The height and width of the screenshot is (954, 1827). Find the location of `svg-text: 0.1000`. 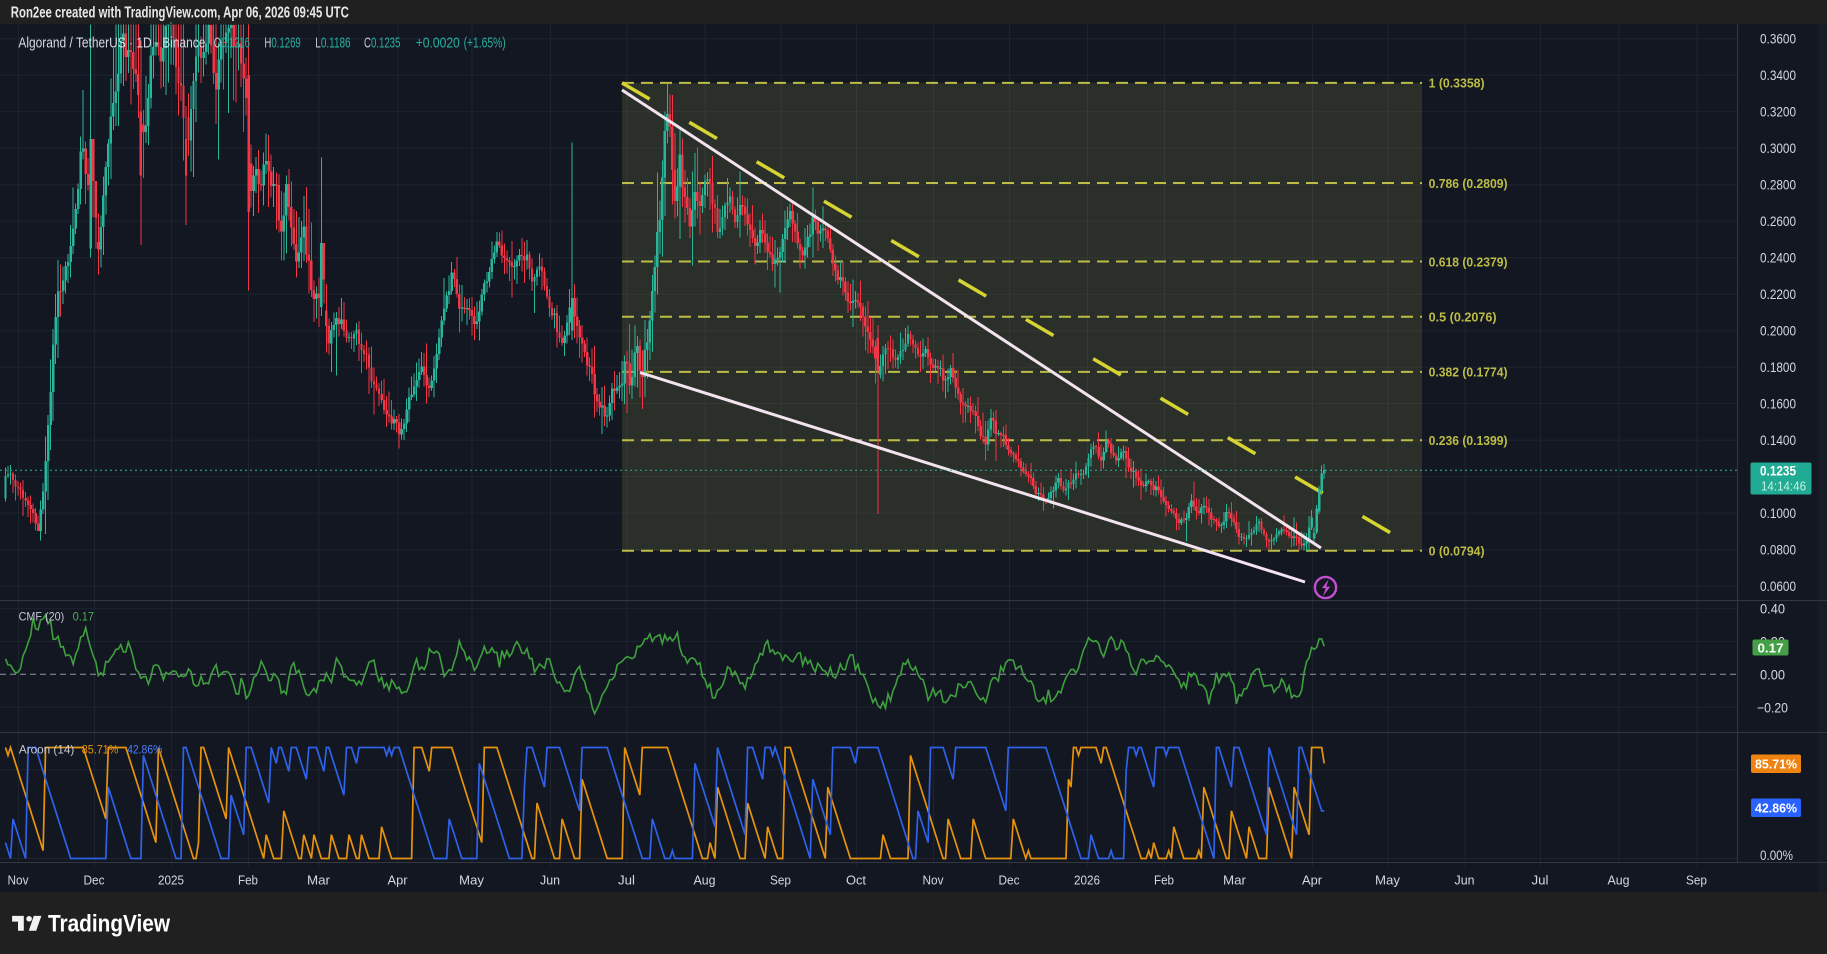

svg-text: 0.1000 is located at coordinates (1778, 513).